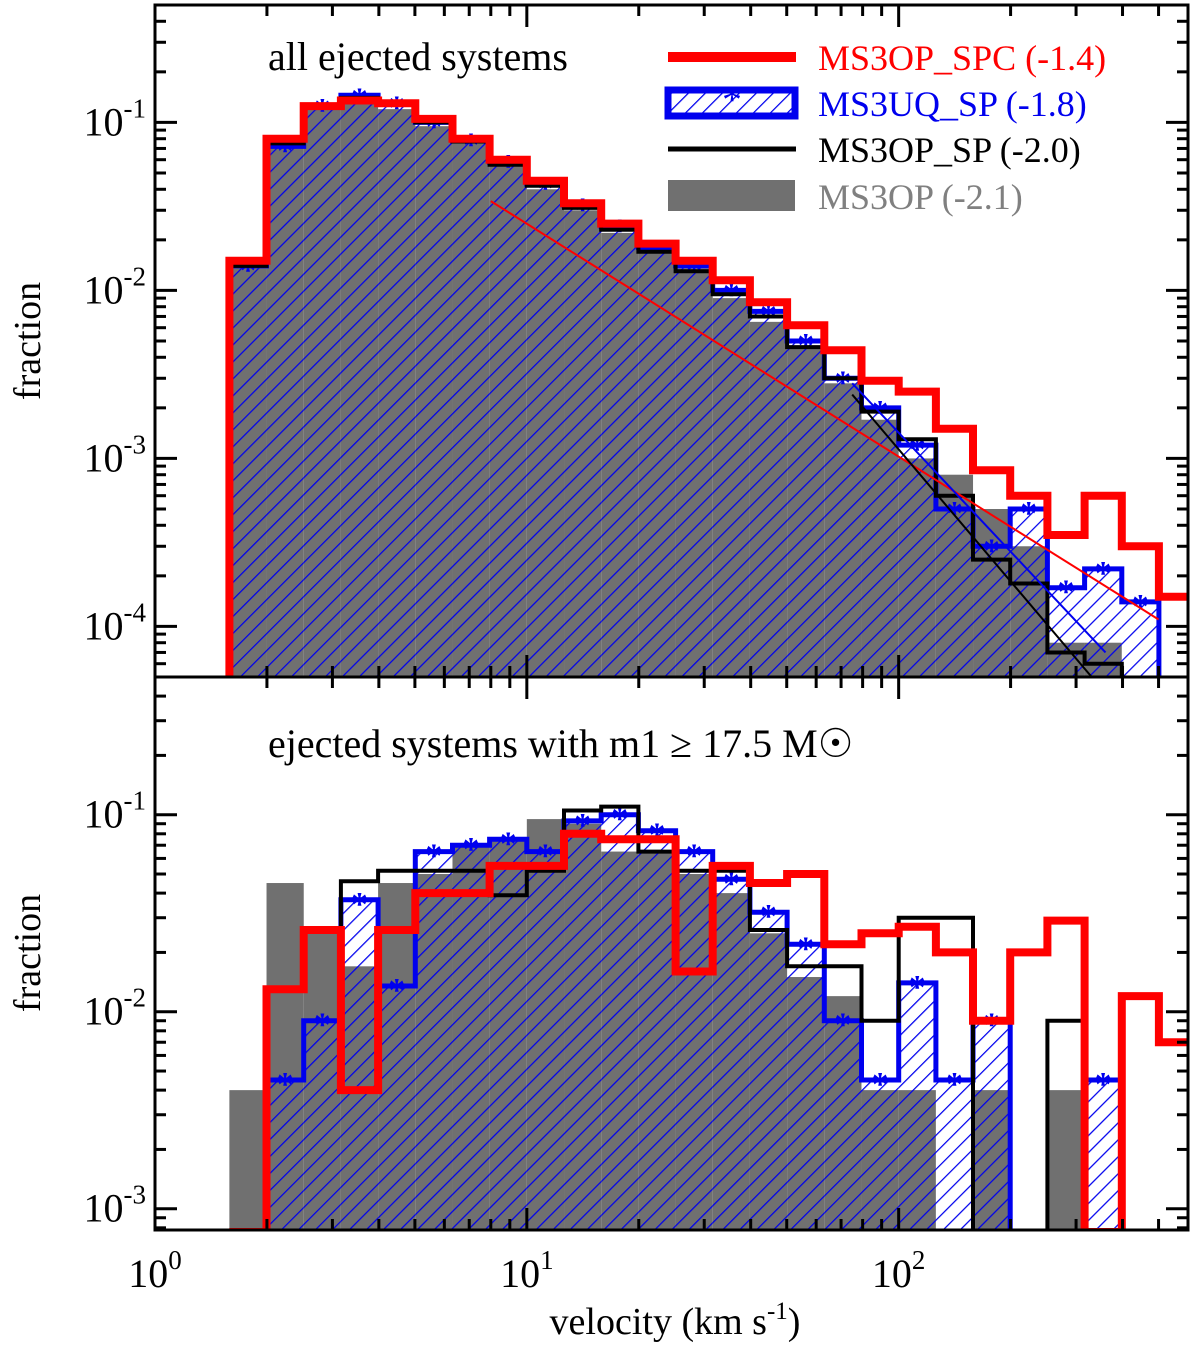 The height and width of the screenshot is (1346, 1200). Describe the element at coordinates (952, 104) in the screenshot. I see `legend-label-ms3uq-sp: MS3UQ_SP (-1.8)` at that location.